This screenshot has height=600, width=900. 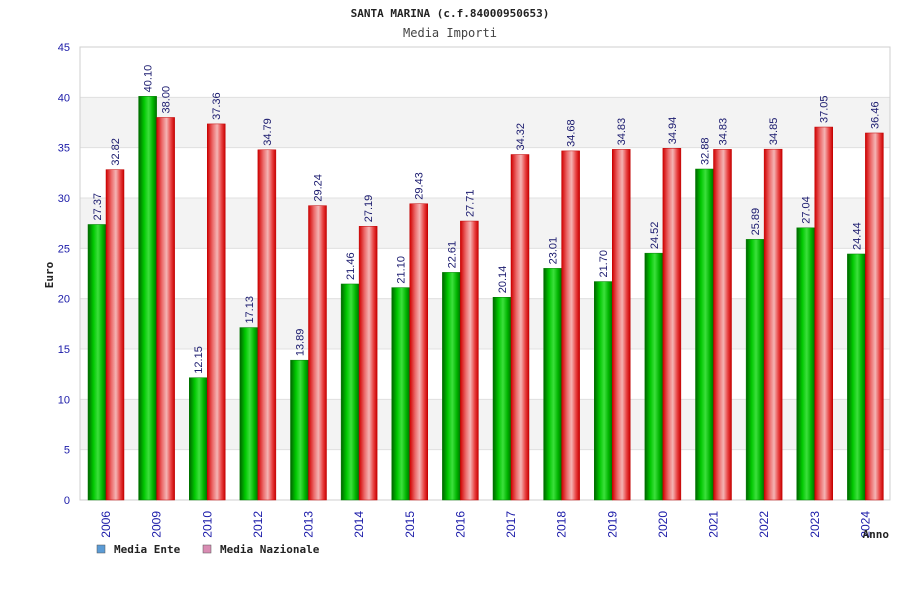 I want to click on x-tick-label: 2024, so click(x=865, y=524).